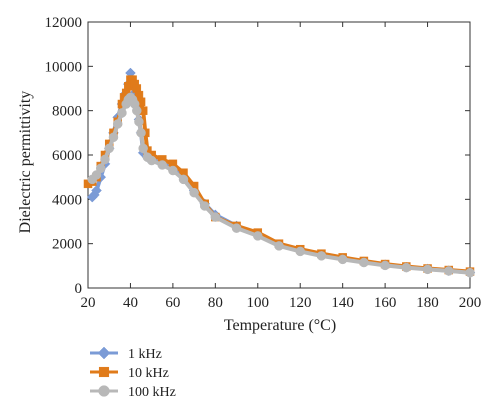  Describe the element at coordinates (385, 303) in the screenshot. I see `x-tick-label: 160` at that location.